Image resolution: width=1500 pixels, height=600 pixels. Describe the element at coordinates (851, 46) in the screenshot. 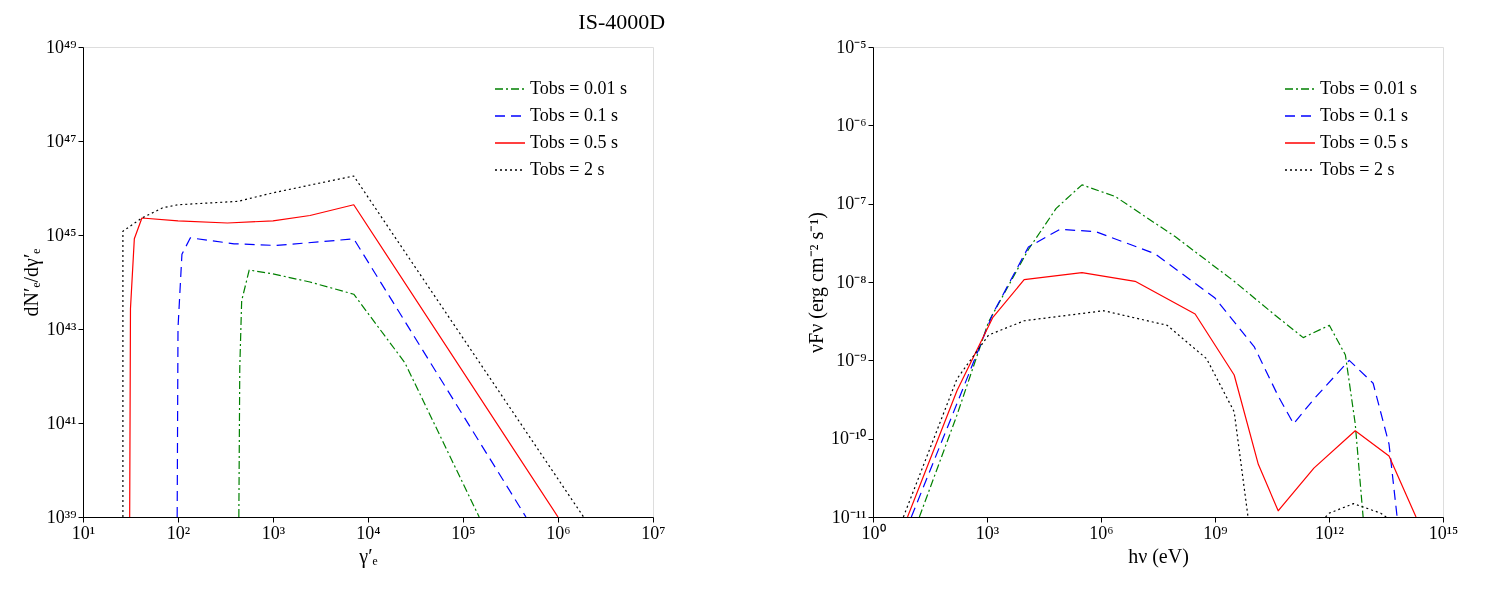

I see `y-tick-label: 10⁻⁵` at that location.